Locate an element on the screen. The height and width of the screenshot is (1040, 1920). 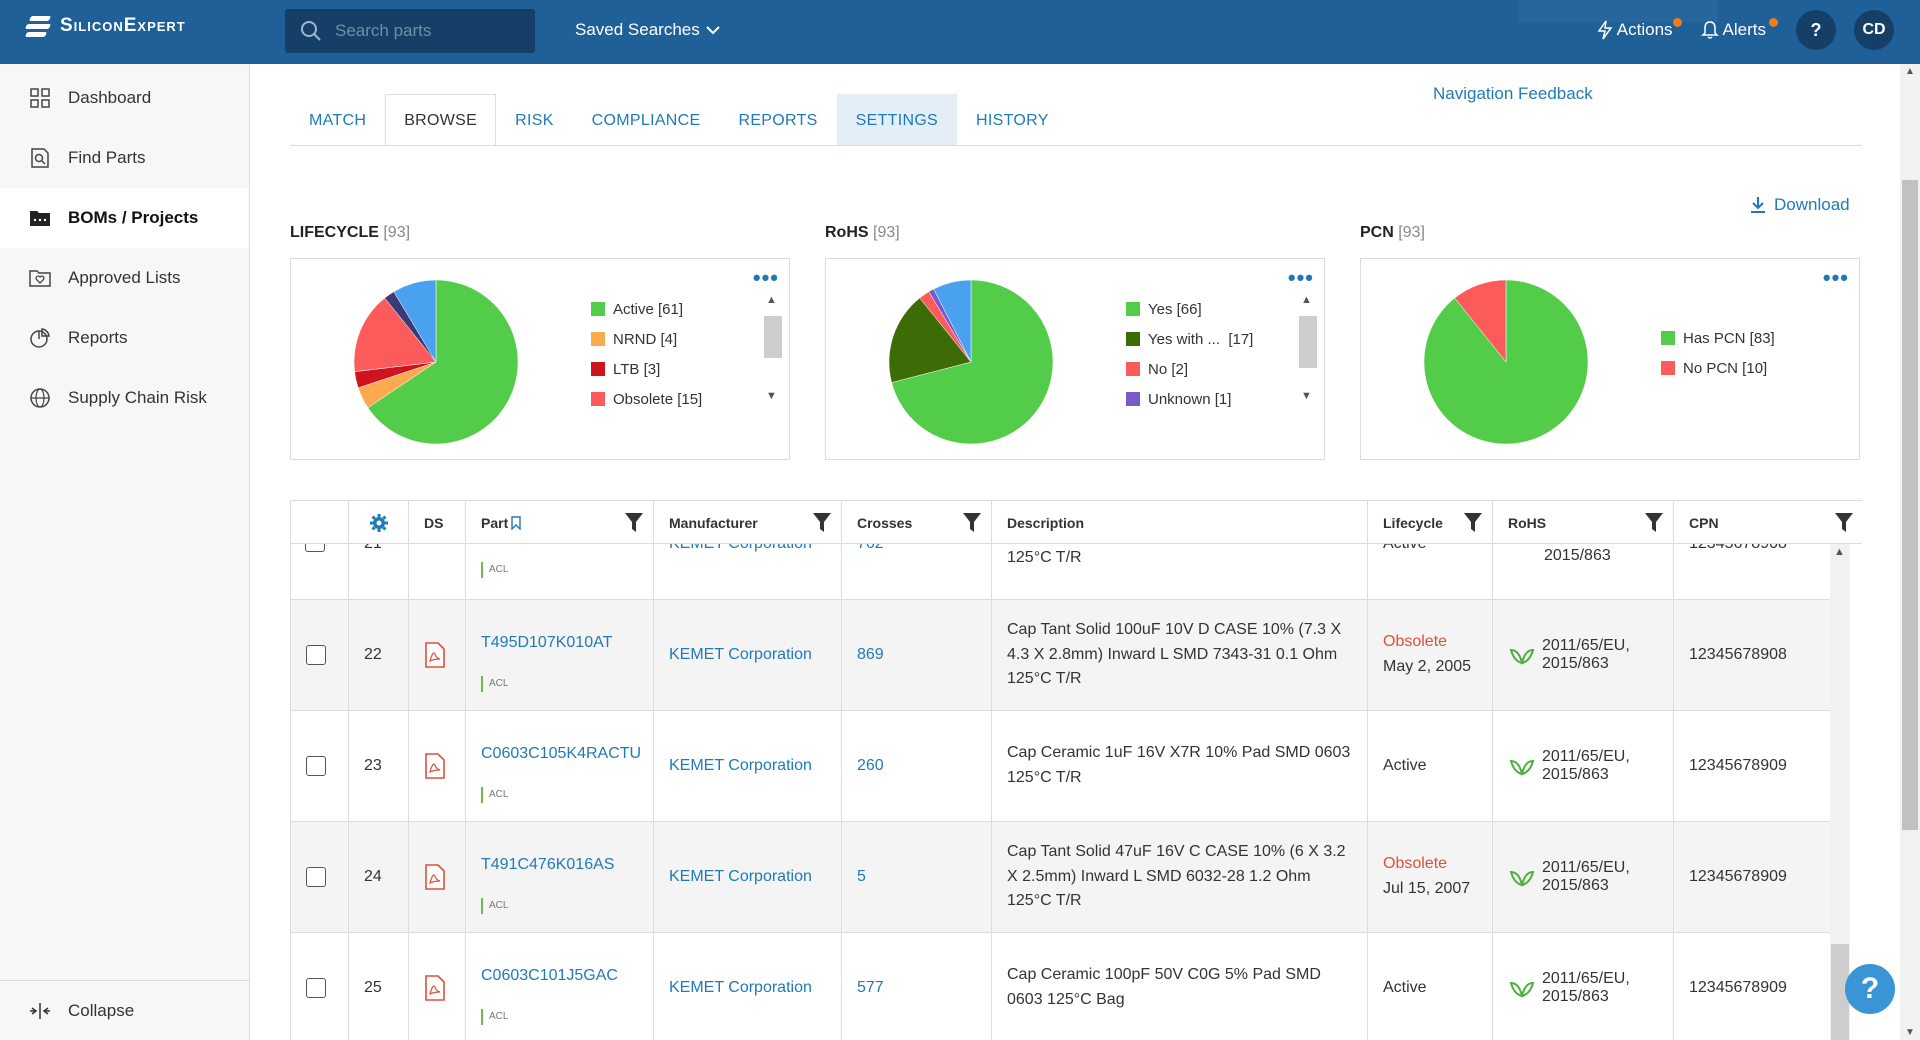
tab-history: HISTORY is located at coordinates (1012, 120).